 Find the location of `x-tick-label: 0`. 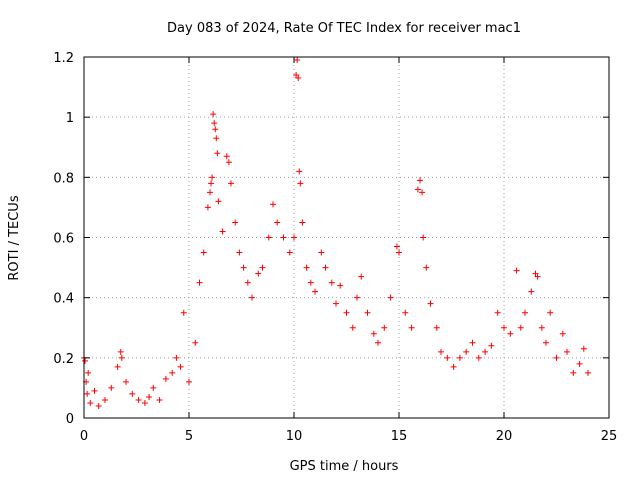

x-tick-label: 0 is located at coordinates (84, 436).